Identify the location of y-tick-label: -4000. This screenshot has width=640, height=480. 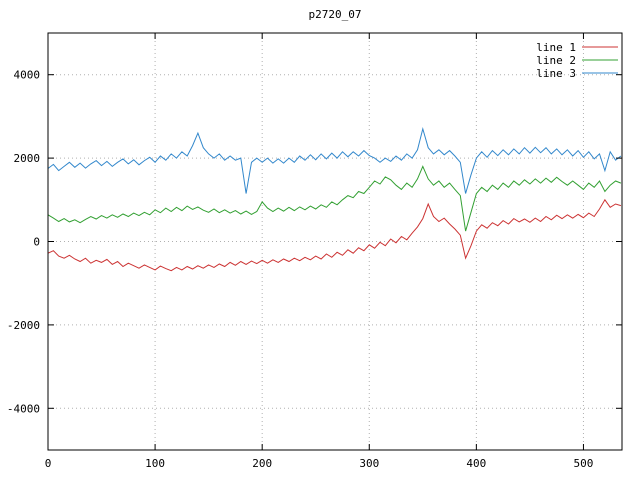
(23, 408).